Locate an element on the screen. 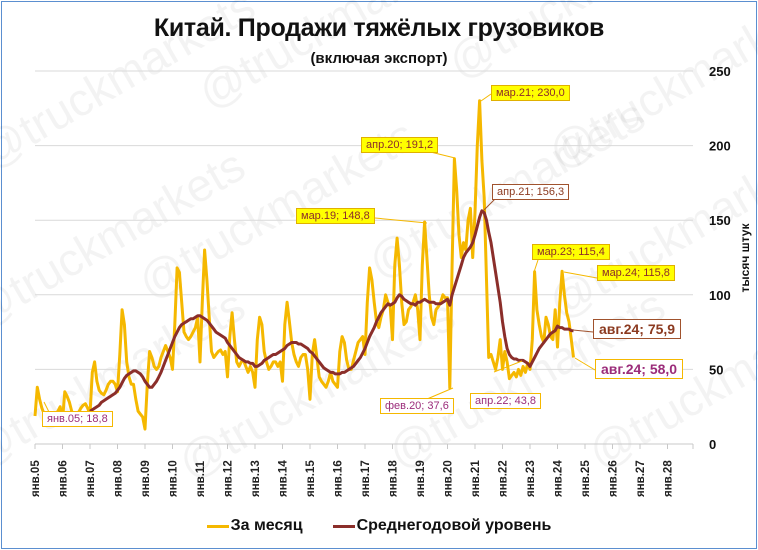 This screenshot has height=550, width=758. x-tick-label: янв.25 is located at coordinates (586, 478).